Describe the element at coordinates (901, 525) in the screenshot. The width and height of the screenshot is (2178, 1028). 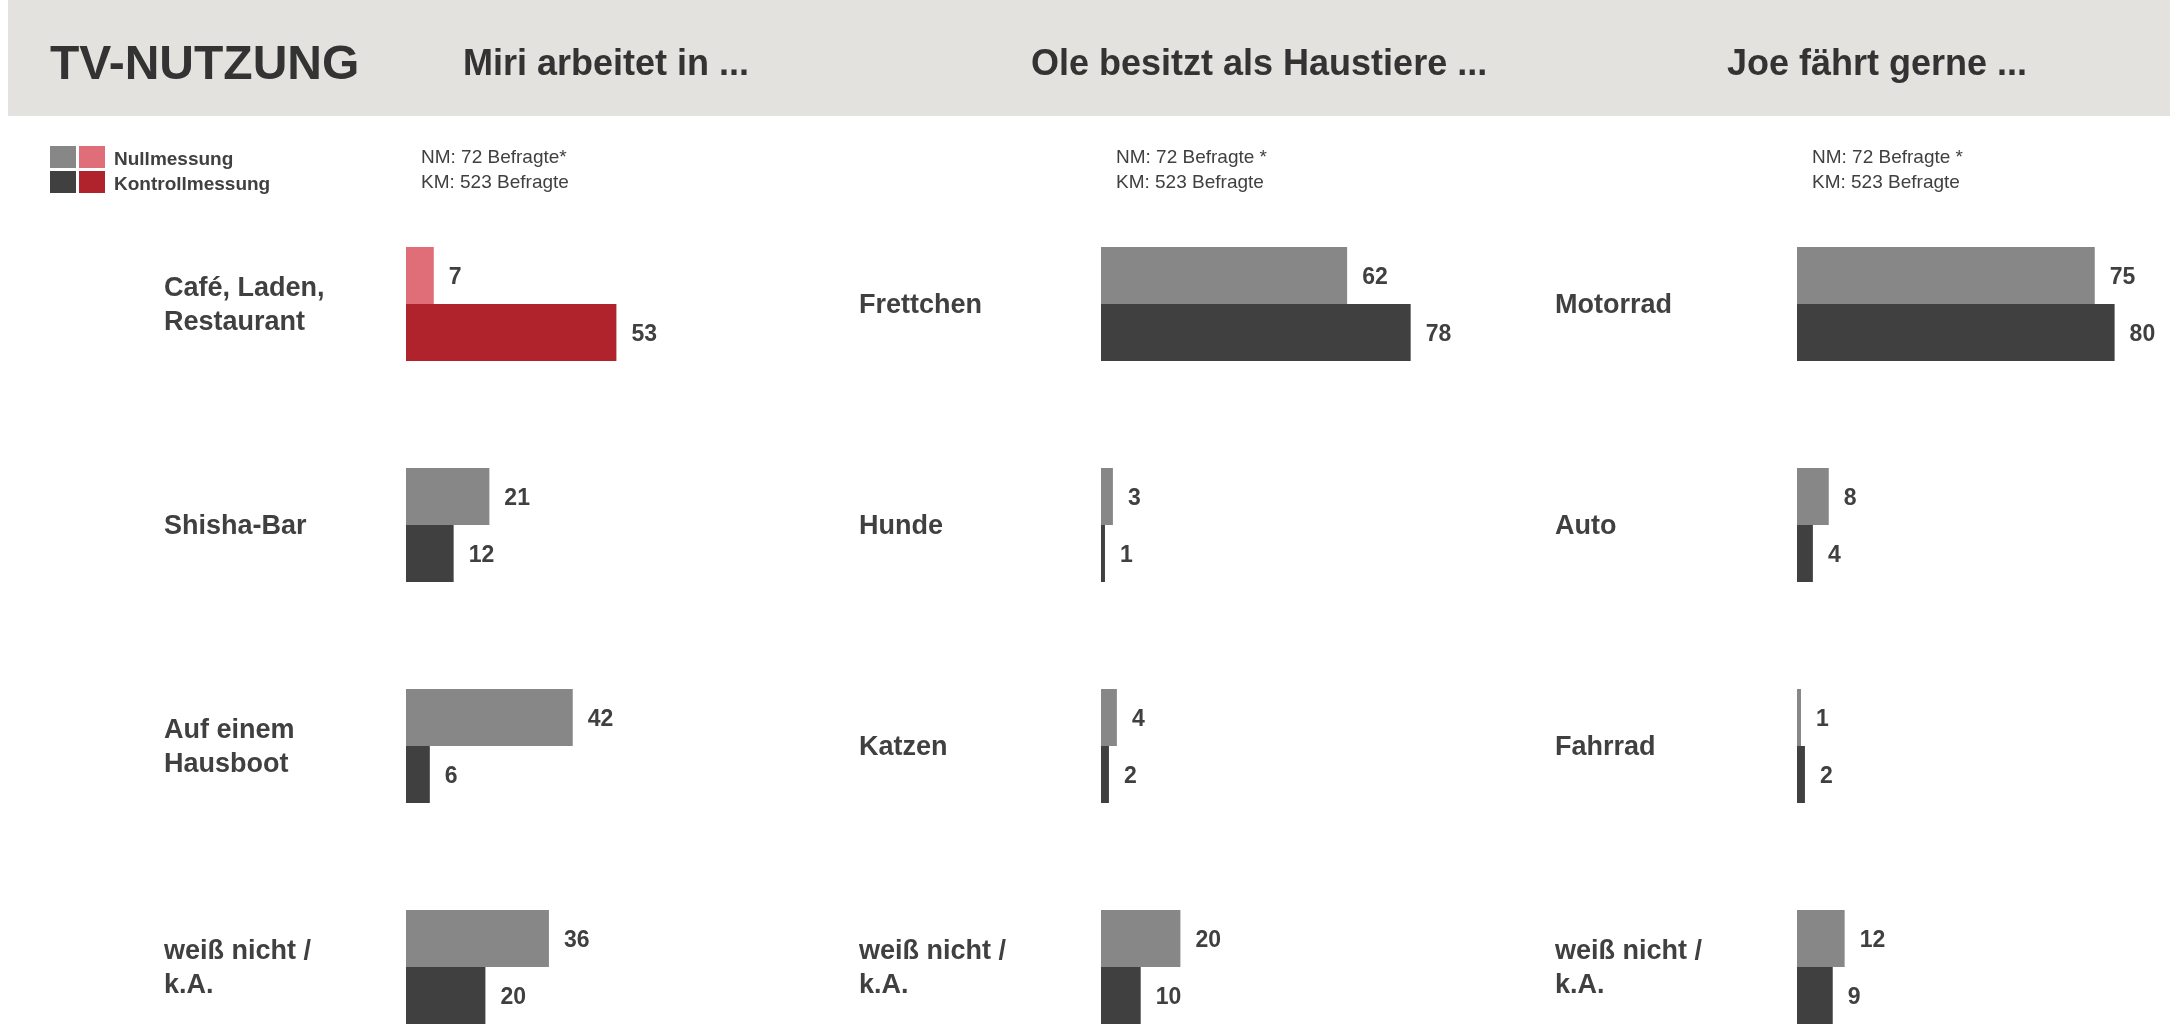
I see `y-tick-label: Hunde` at that location.